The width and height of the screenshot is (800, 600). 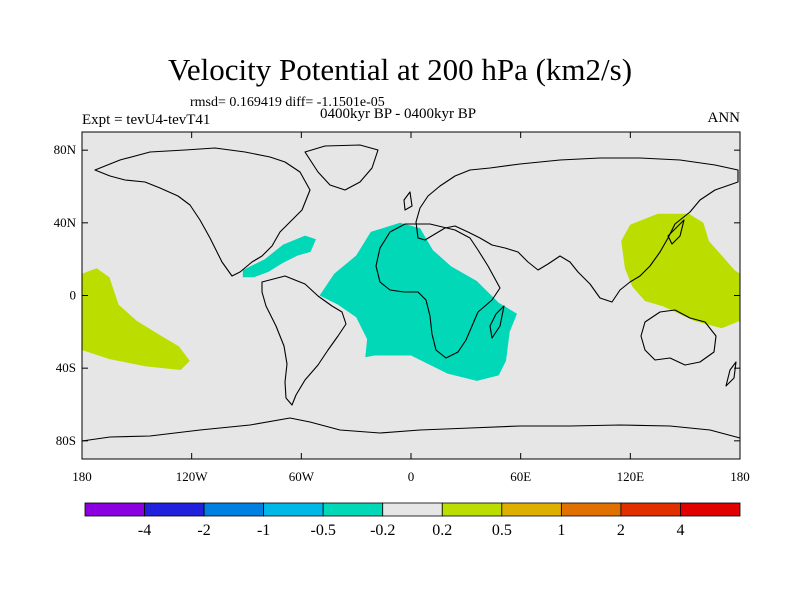 What do you see at coordinates (400, 69) in the screenshot?
I see `map-title: Velocity Potential at 200 hPa (km2/s)` at bounding box center [400, 69].